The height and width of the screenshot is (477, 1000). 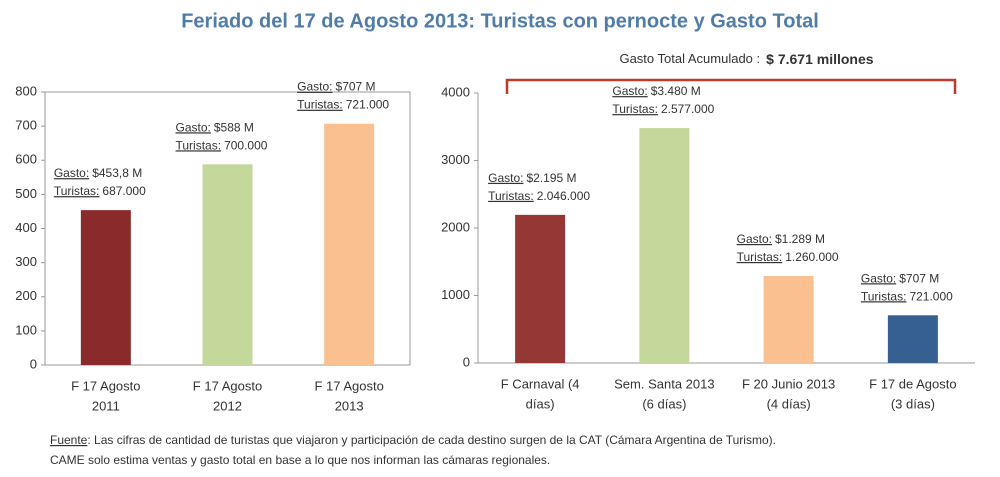 I want to click on turistas-value: 687.000, so click(x=124, y=191).